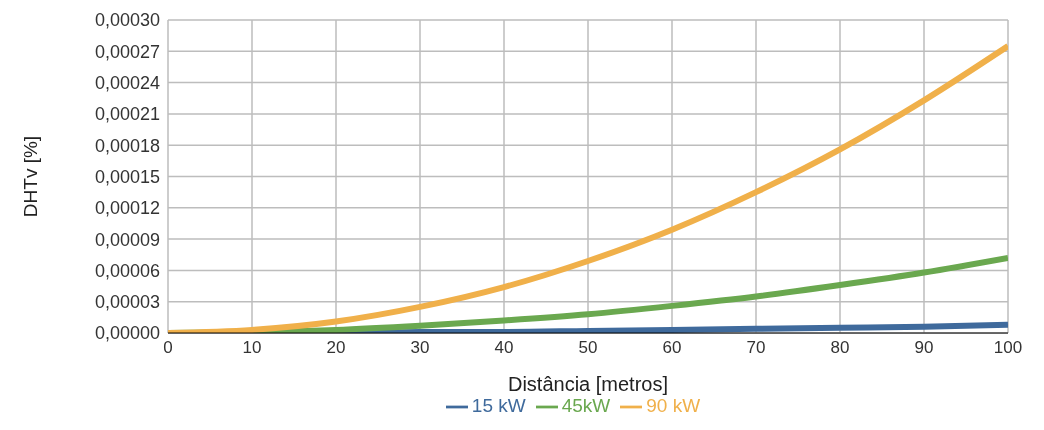  Describe the element at coordinates (127, 333) in the screenshot. I see `y-tick-label: 0,00000` at that location.